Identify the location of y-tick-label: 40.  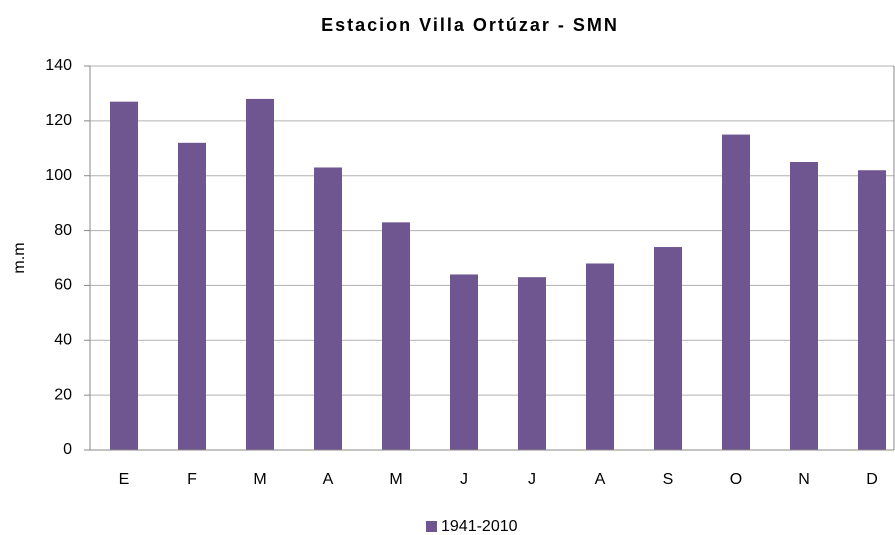
(63, 340).